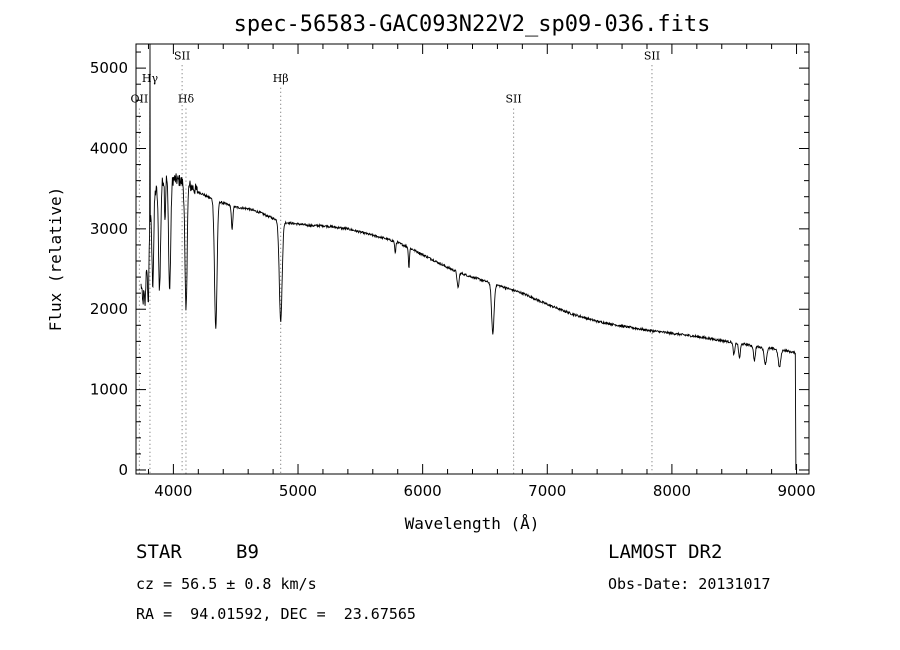  What do you see at coordinates (281, 78) in the screenshot?
I see `line-marker-label: Hβ` at bounding box center [281, 78].